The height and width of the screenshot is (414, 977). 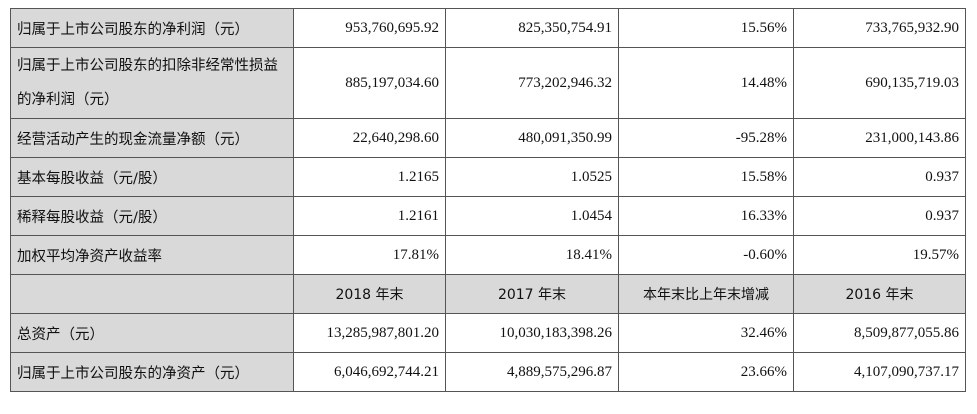 What do you see at coordinates (369, 372) in the screenshot?
I see `cell-value: 6,046,692,744.21` at bounding box center [369, 372].